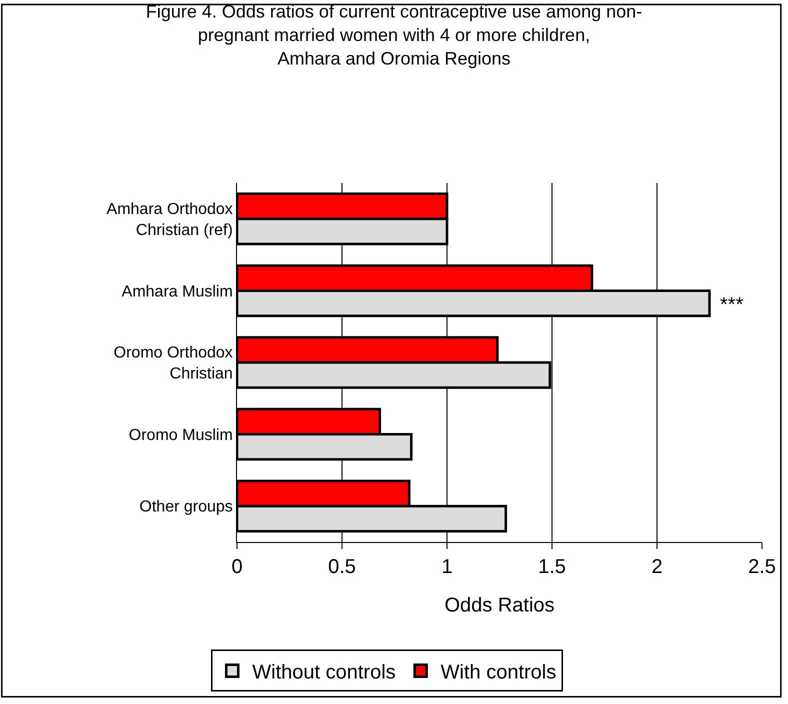  What do you see at coordinates (552, 567) in the screenshot?
I see `x-tick-label: 1.5` at bounding box center [552, 567].